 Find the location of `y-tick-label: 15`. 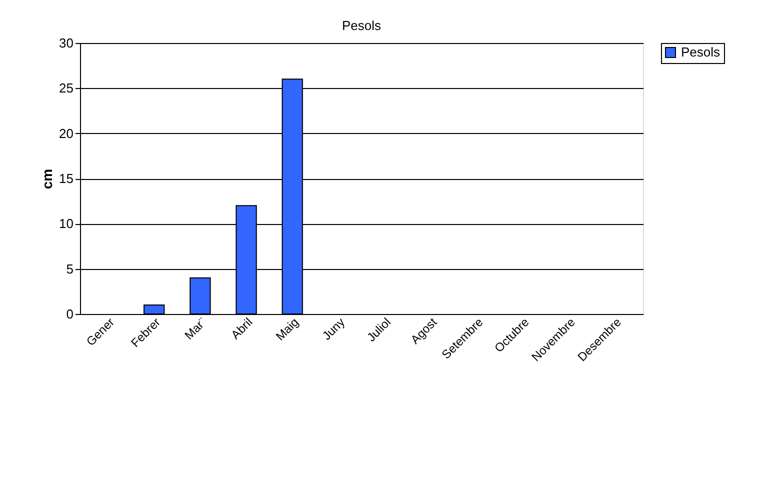

y-tick-label: 15 is located at coordinates (66, 178).